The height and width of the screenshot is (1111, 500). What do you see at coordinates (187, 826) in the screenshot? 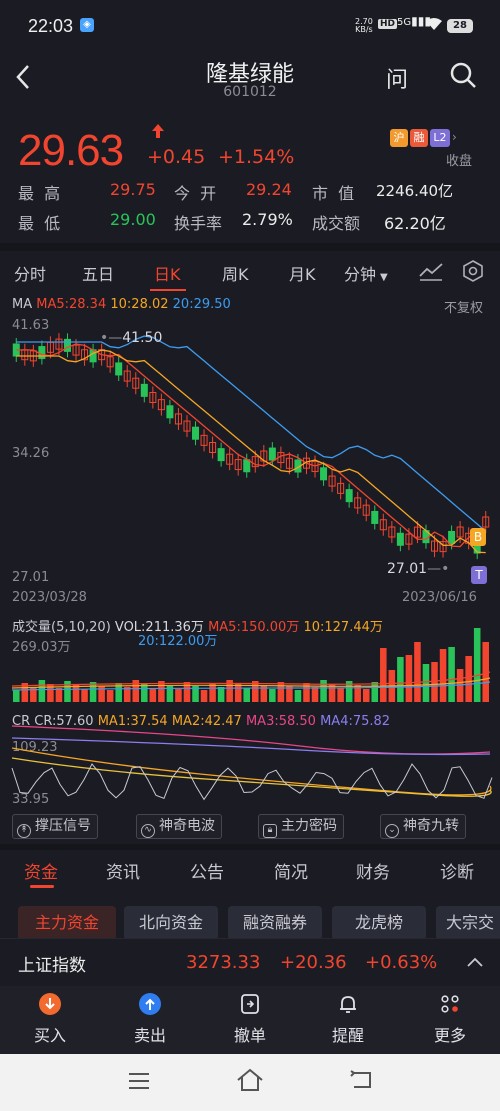
I see `magic-wave-label: 神奇电波` at bounding box center [187, 826].